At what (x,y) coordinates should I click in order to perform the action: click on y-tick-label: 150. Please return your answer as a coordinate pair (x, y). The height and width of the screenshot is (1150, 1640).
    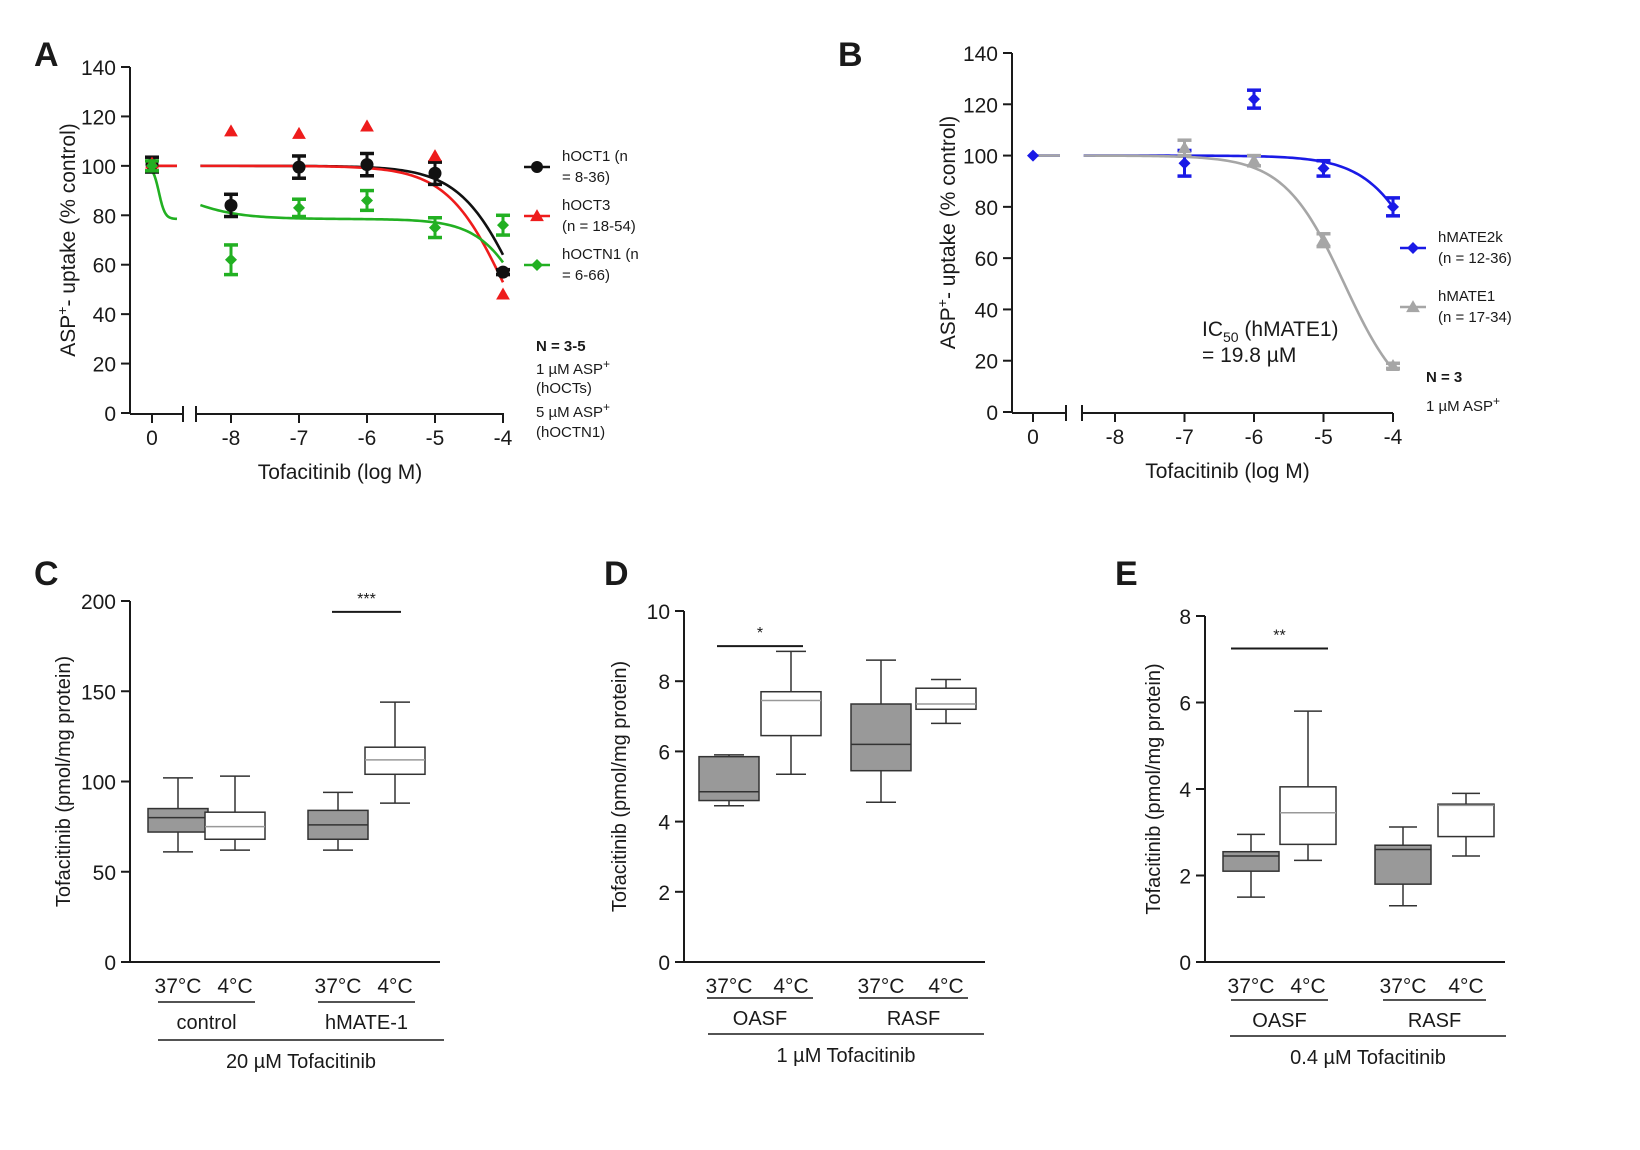
    Looking at the image, I should click on (98, 692).